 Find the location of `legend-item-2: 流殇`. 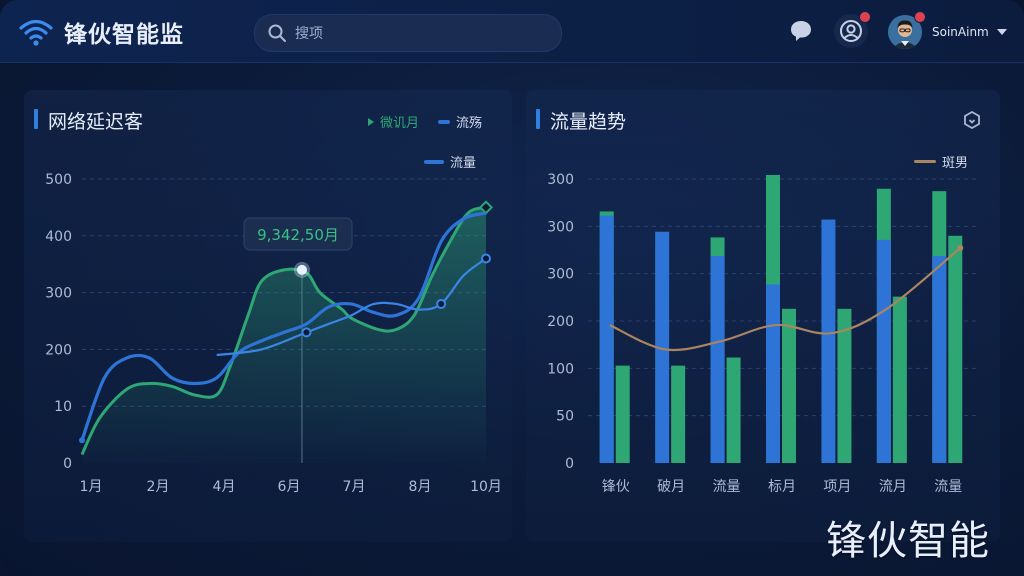

legend-item-2: 流殇 is located at coordinates (460, 121).